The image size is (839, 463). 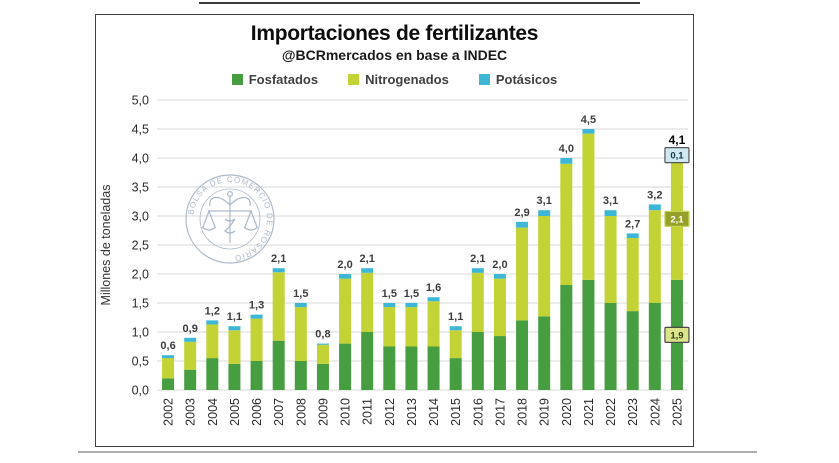 I want to click on y-tick-label: 3,0, so click(x=140, y=217).